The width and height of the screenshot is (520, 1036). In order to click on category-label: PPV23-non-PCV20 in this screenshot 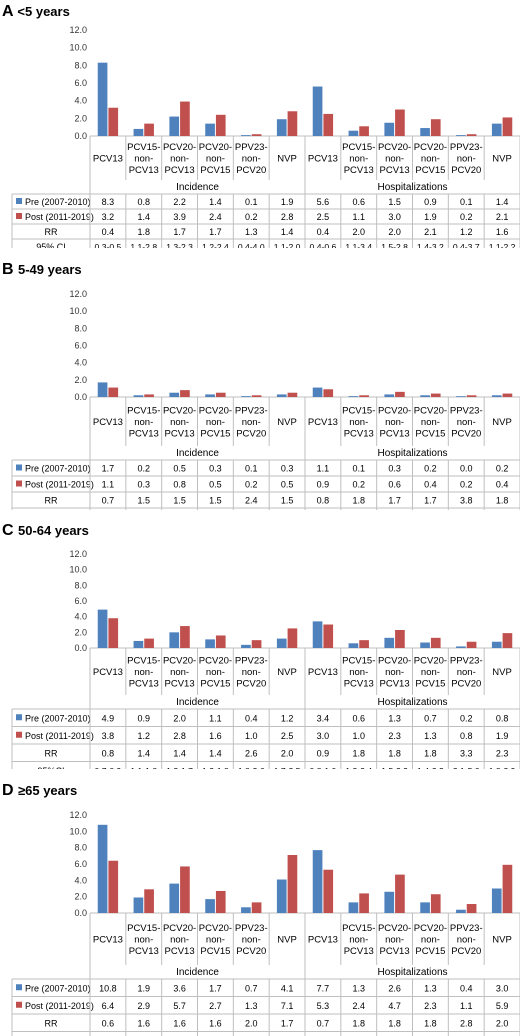, I will do `click(251, 423)`.